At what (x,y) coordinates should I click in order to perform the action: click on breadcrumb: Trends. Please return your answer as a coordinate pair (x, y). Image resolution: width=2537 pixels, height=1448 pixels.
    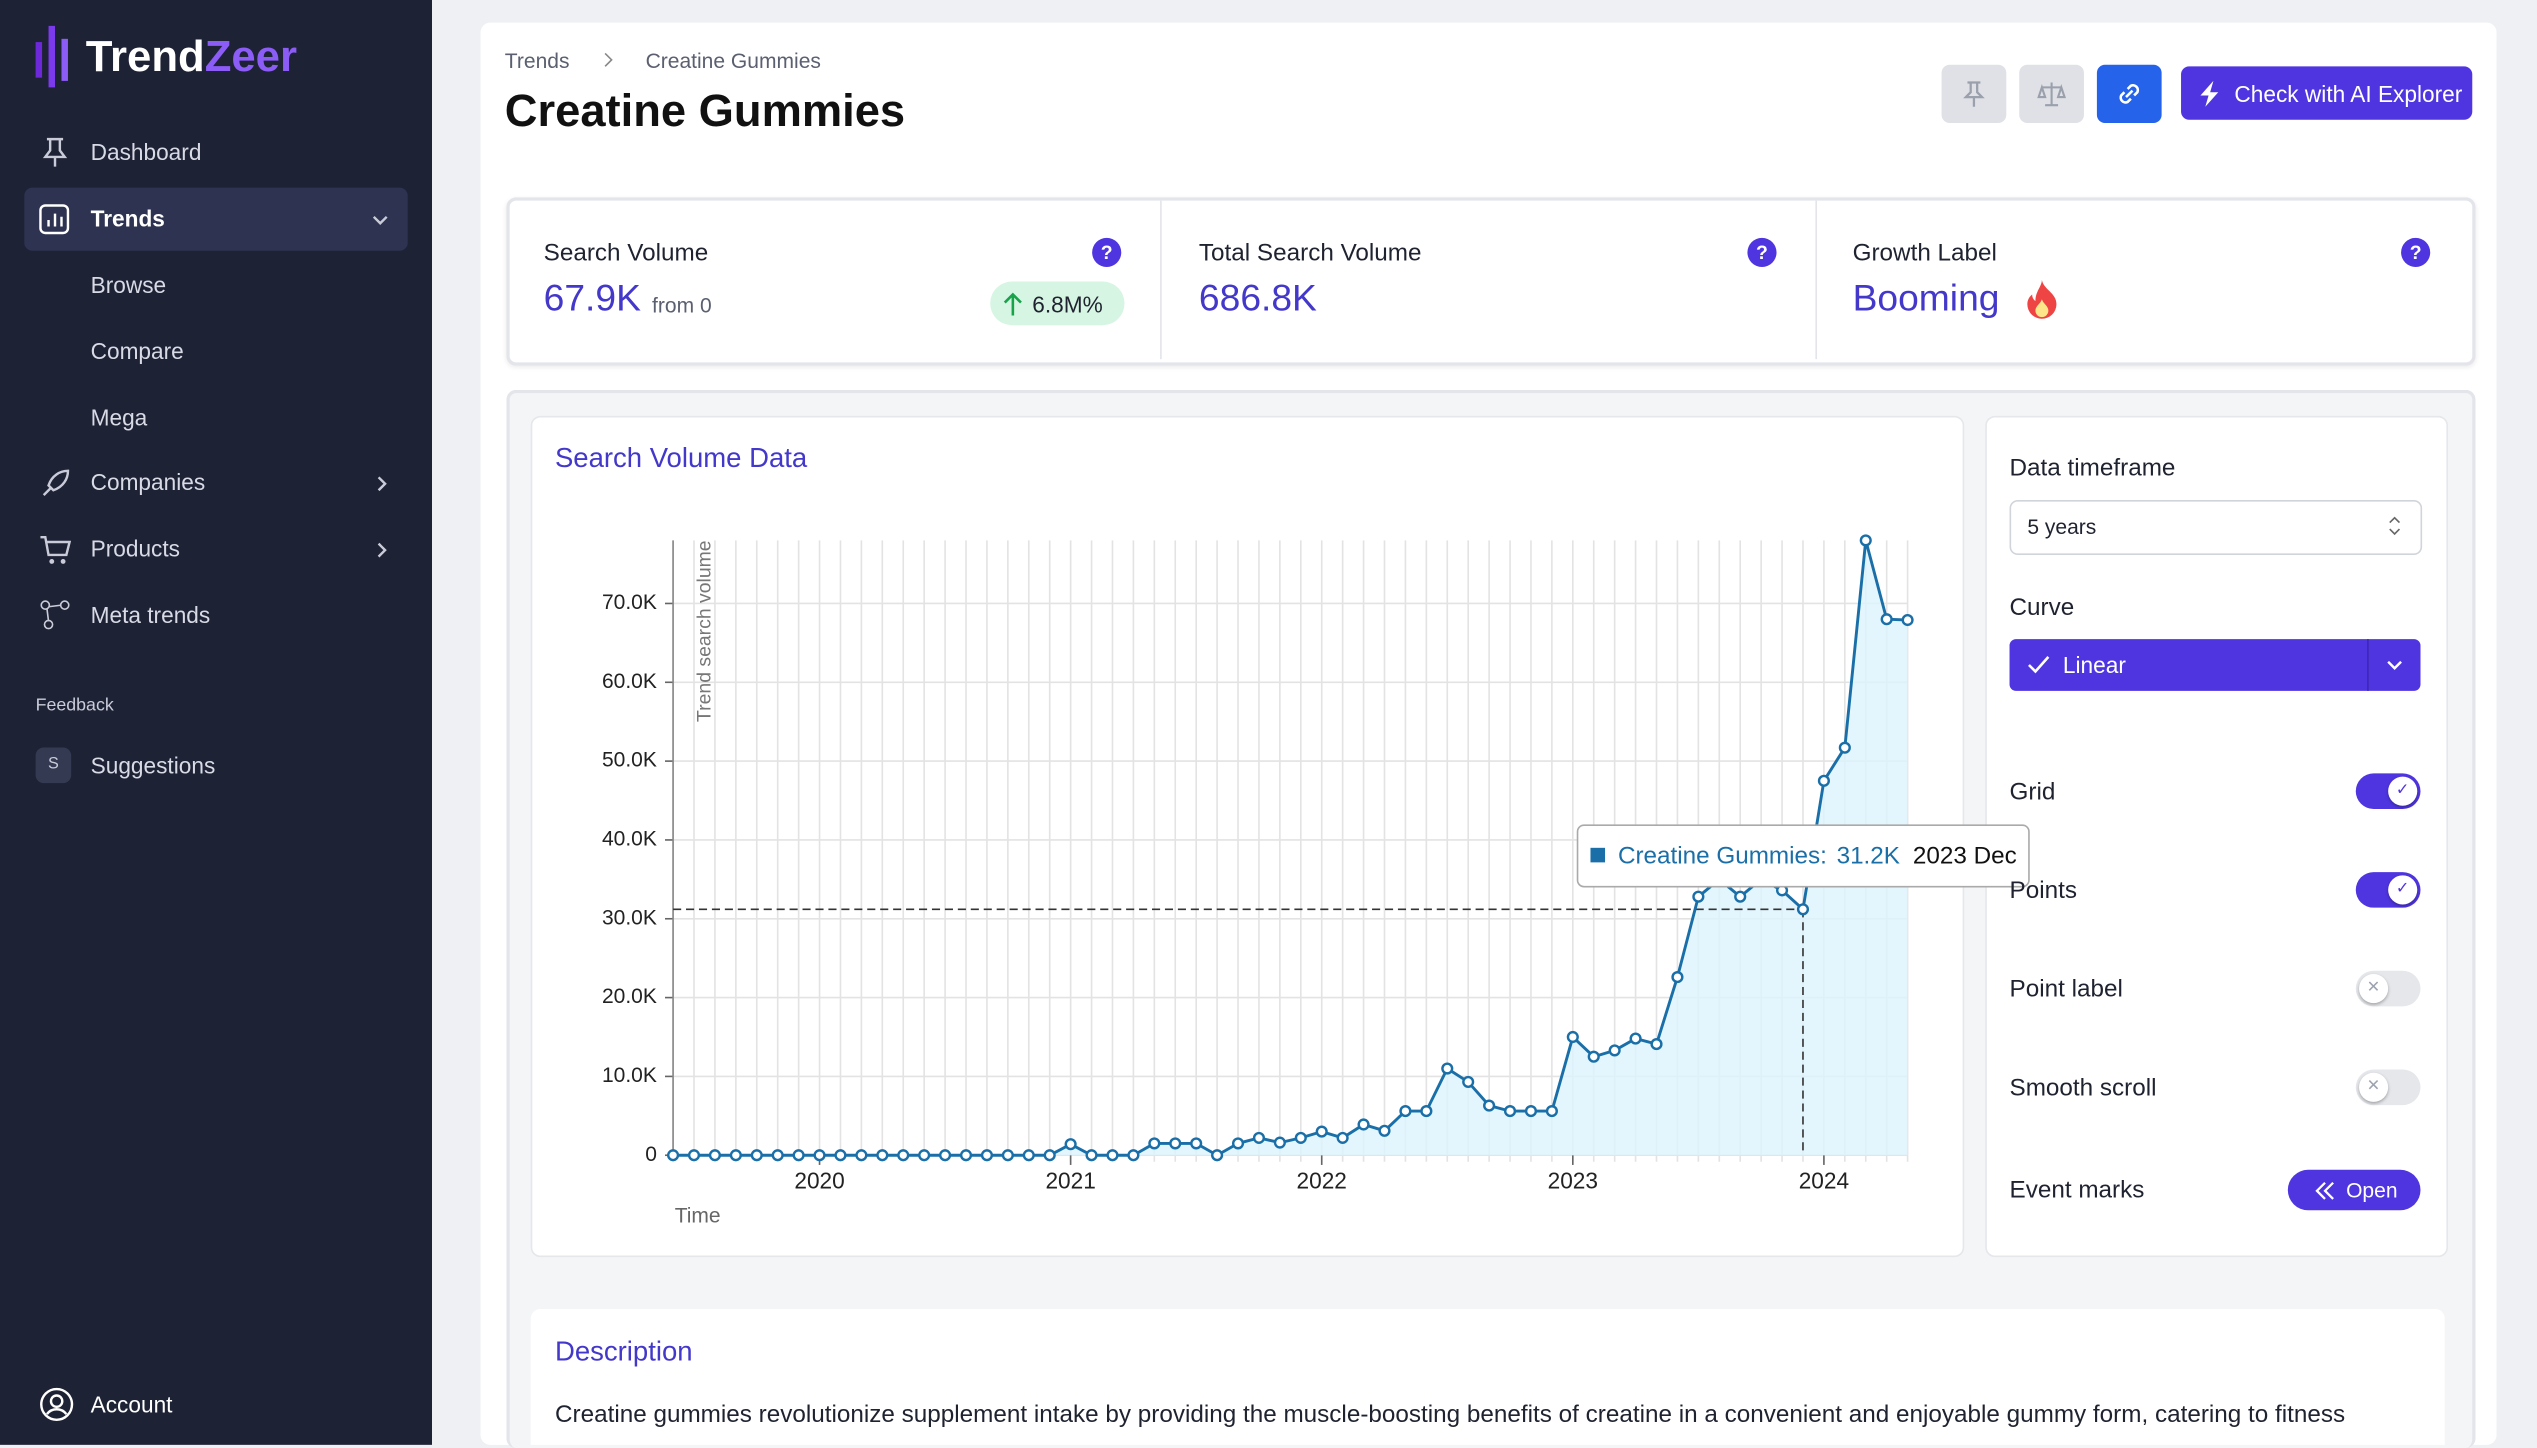
    Looking at the image, I should click on (537, 60).